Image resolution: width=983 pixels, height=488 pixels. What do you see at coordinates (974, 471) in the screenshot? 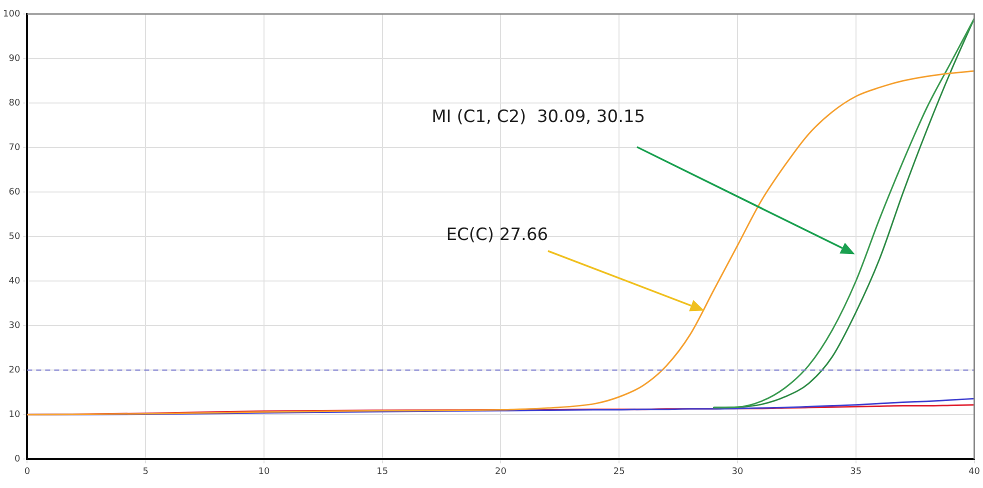
I see `x-tick-label: 40` at bounding box center [974, 471].